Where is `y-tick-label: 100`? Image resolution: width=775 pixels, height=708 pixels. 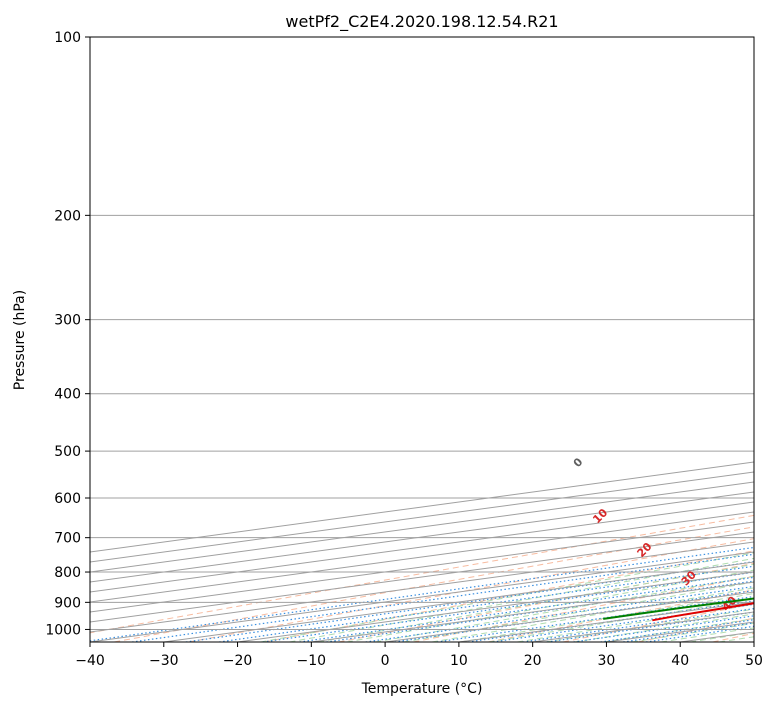 y-tick-label: 100 is located at coordinates (67, 38).